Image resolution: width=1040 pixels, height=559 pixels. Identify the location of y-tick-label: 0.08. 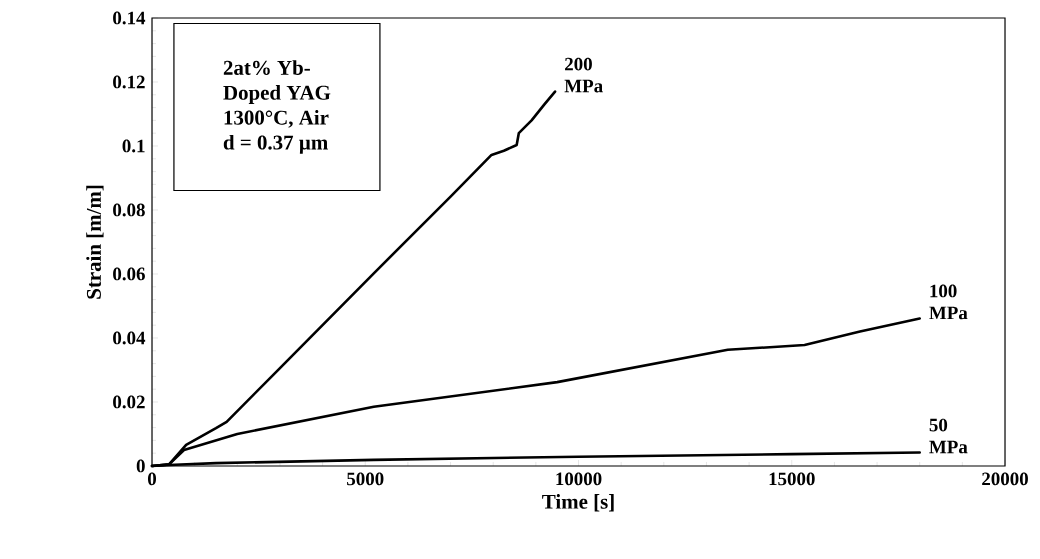
(129, 210).